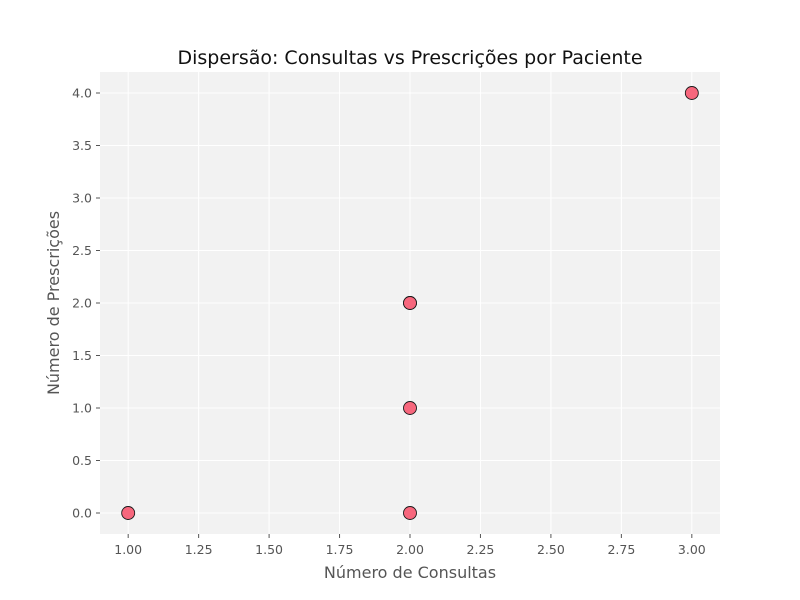 This screenshot has height=600, width=800. What do you see at coordinates (53, 303) in the screenshot?
I see `y-axis-label: Número de Prescrições` at bounding box center [53, 303].